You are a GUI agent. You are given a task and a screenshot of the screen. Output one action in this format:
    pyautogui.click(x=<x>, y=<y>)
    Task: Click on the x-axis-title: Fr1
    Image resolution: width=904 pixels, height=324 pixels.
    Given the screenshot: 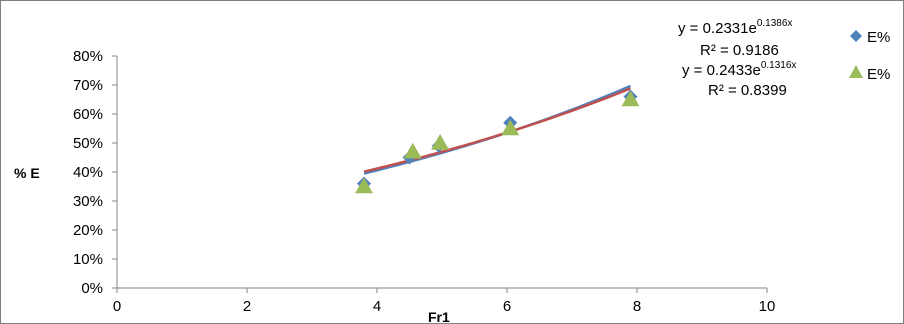 What is the action you would take?
    pyautogui.click(x=439, y=316)
    